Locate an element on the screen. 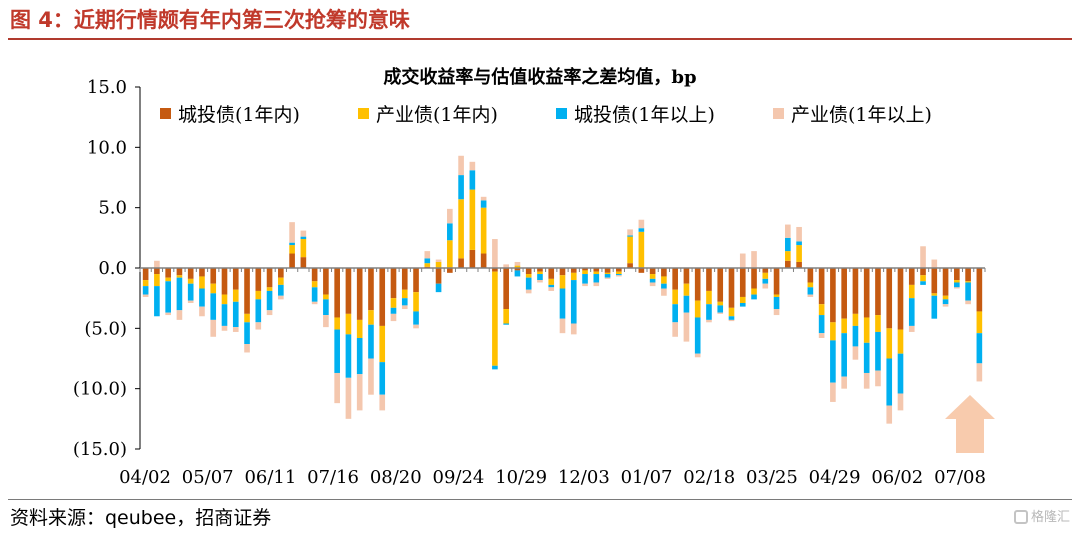  chart-title: 成交收益率与估值收益率之差均值，bp is located at coordinates (539, 77).